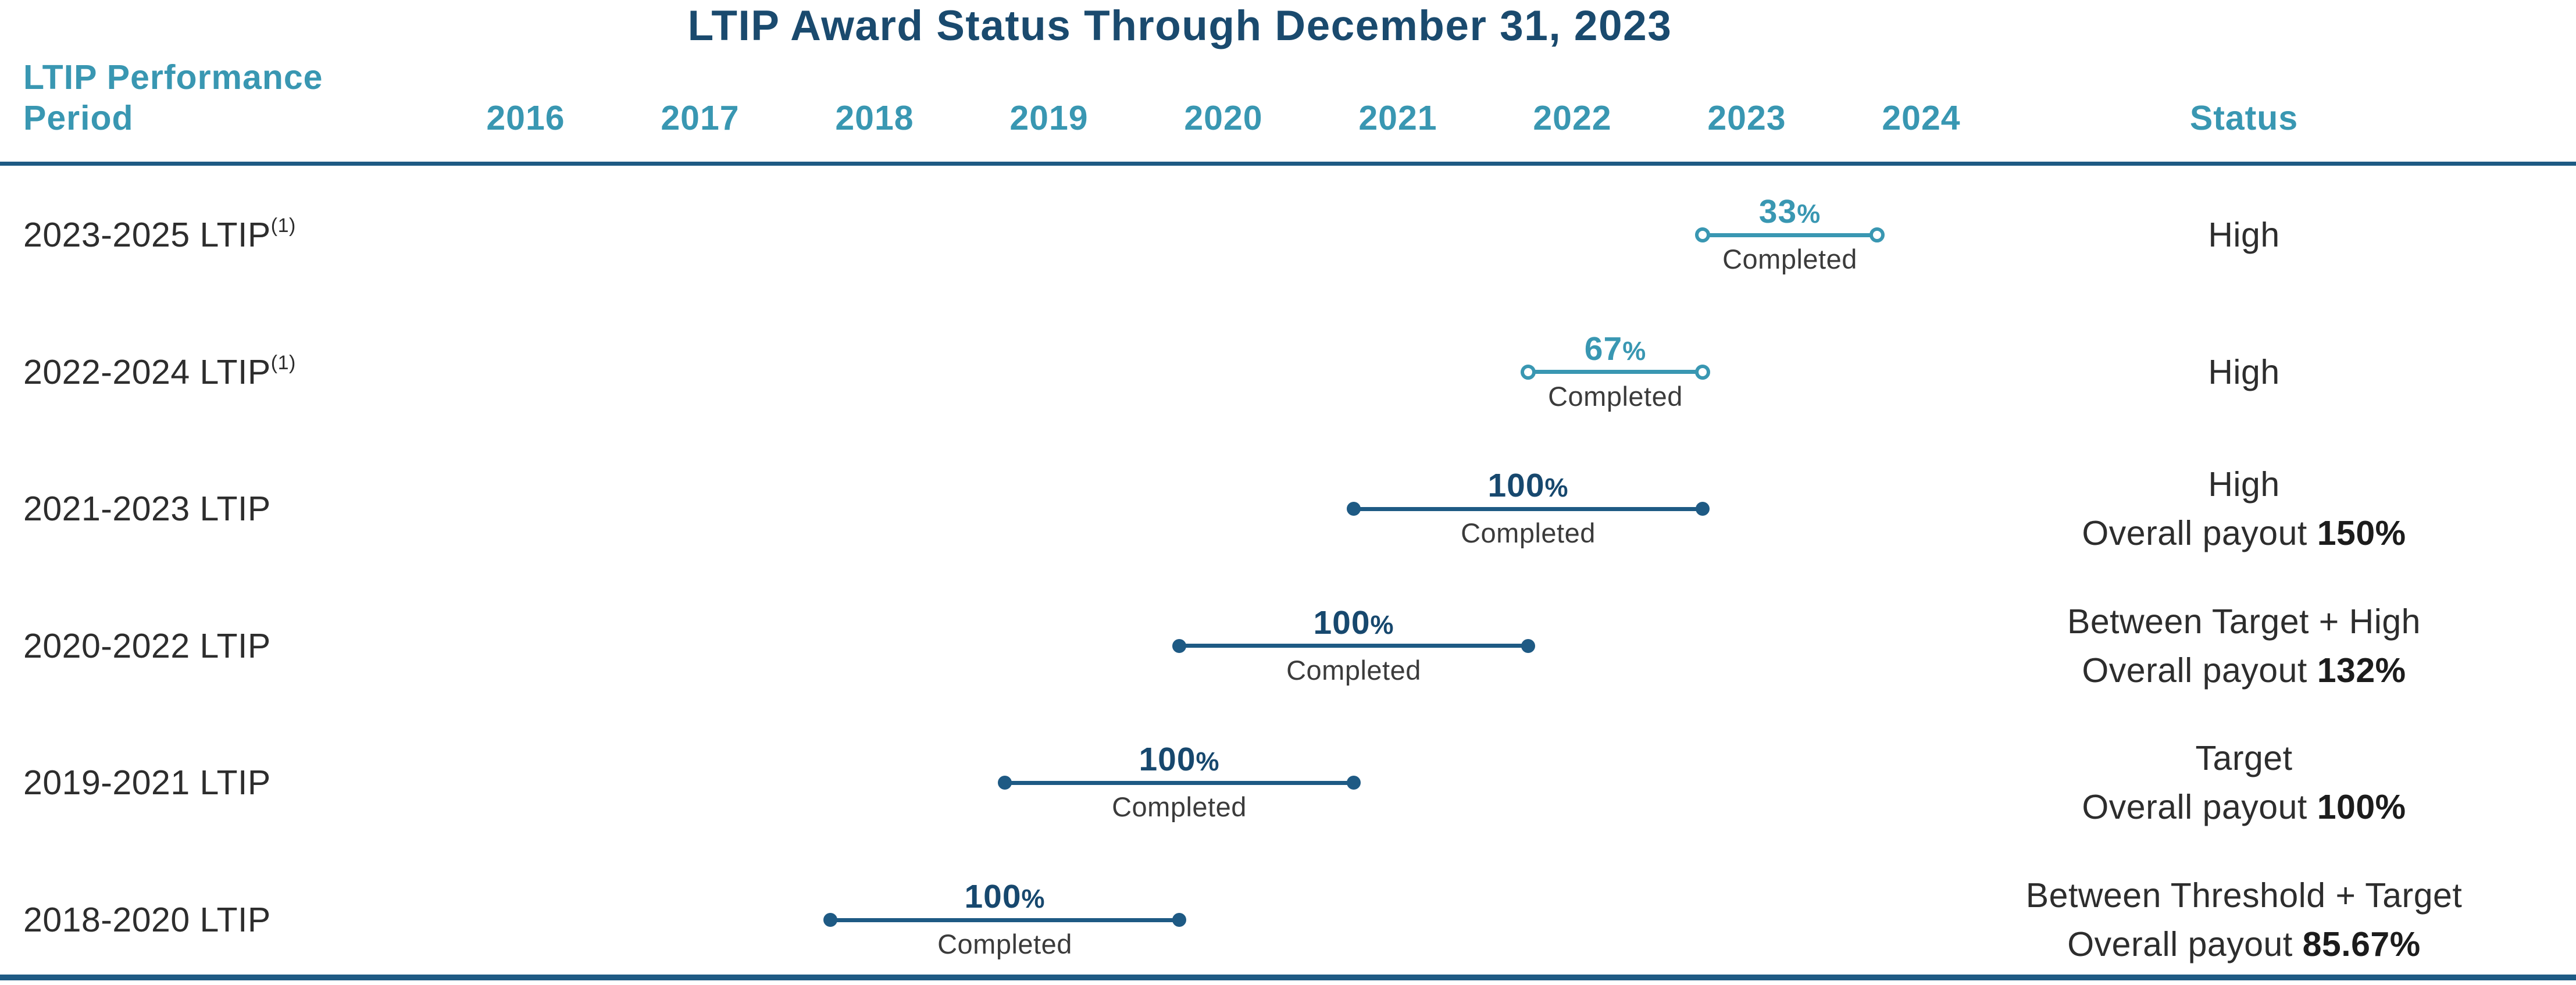 The image size is (2576, 985). I want to click on period-column-header: LTIP Performance Period, so click(173, 97).